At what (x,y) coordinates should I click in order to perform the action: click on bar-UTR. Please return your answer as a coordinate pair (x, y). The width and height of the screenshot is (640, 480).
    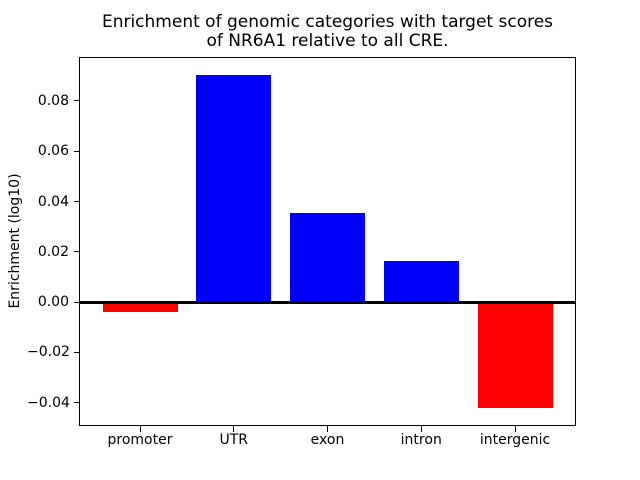
    Looking at the image, I should click on (234, 188).